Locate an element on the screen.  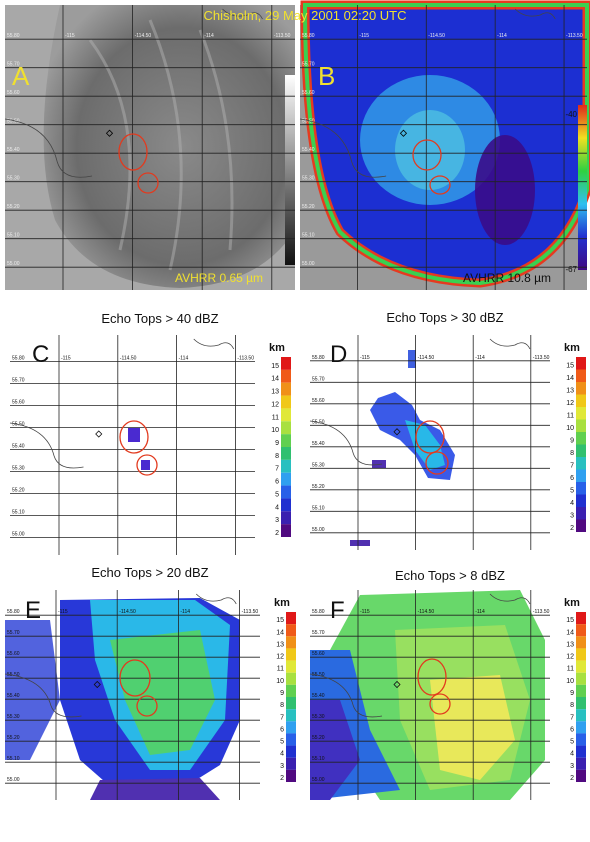
scale-label: 3 is located at coordinates (282, 766).